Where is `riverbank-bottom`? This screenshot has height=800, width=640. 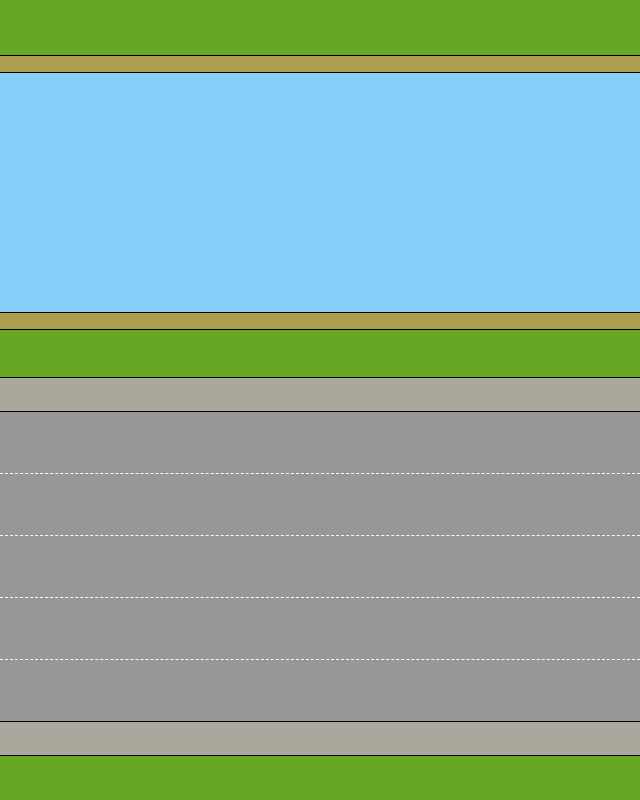
riverbank-bottom is located at coordinates (320, 321).